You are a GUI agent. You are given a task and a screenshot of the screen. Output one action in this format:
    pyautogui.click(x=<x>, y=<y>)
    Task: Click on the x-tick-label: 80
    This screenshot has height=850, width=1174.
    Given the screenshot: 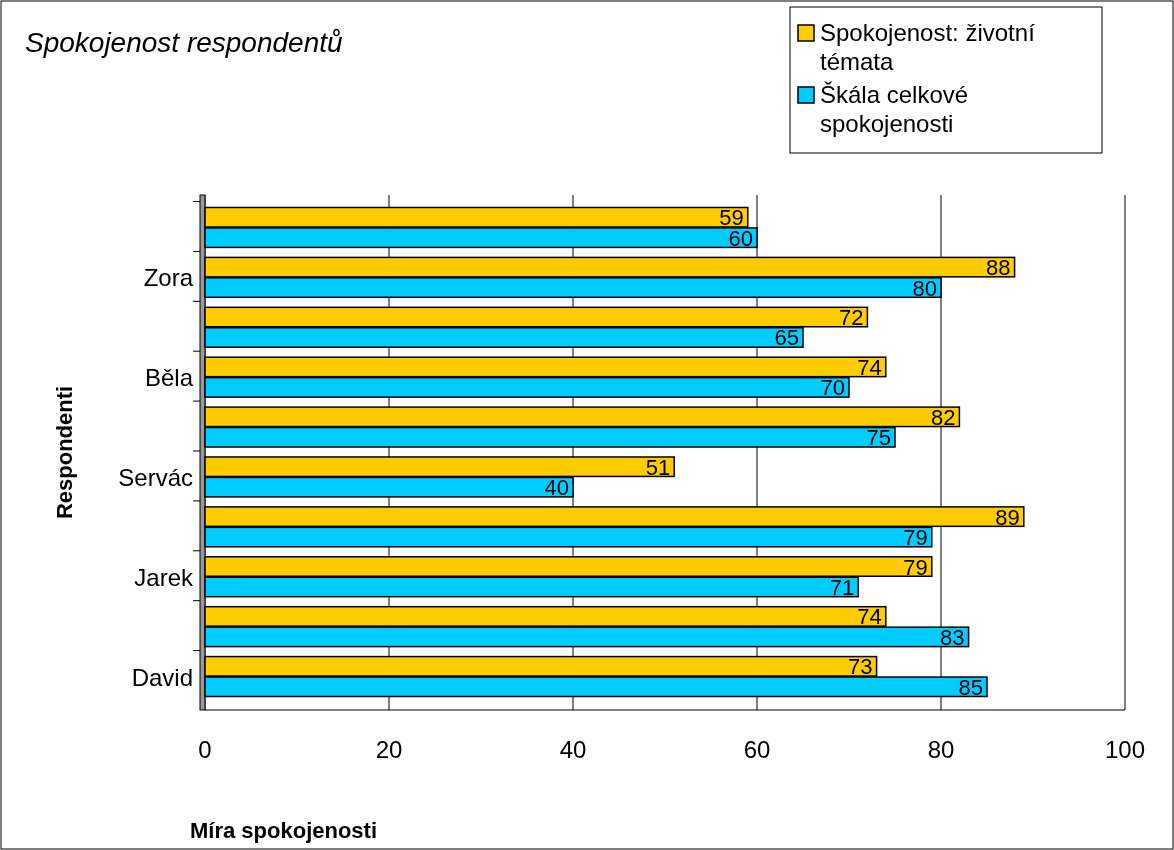 What is the action you would take?
    pyautogui.click(x=941, y=749)
    